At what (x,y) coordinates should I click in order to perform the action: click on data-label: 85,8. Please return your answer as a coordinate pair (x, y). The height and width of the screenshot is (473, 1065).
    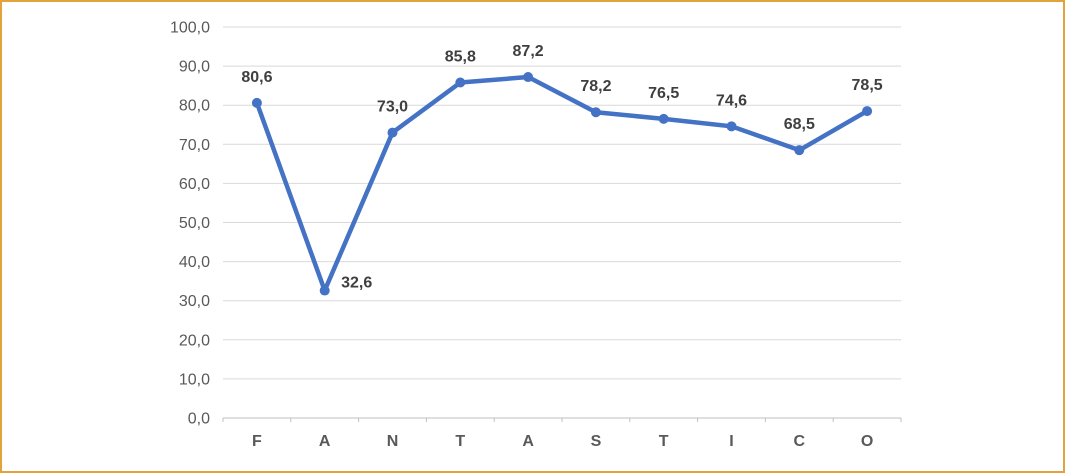
    Looking at the image, I should click on (460, 57).